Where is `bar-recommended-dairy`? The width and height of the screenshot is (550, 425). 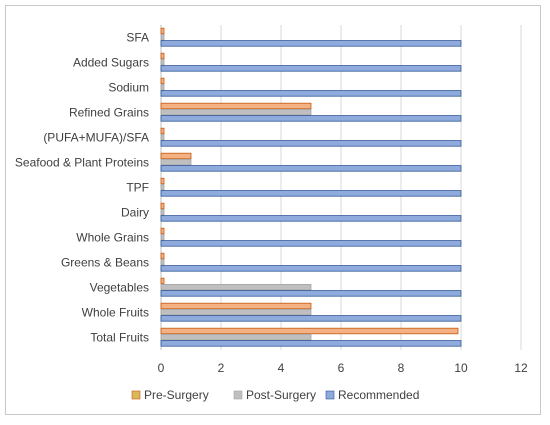 bar-recommended-dairy is located at coordinates (311, 218).